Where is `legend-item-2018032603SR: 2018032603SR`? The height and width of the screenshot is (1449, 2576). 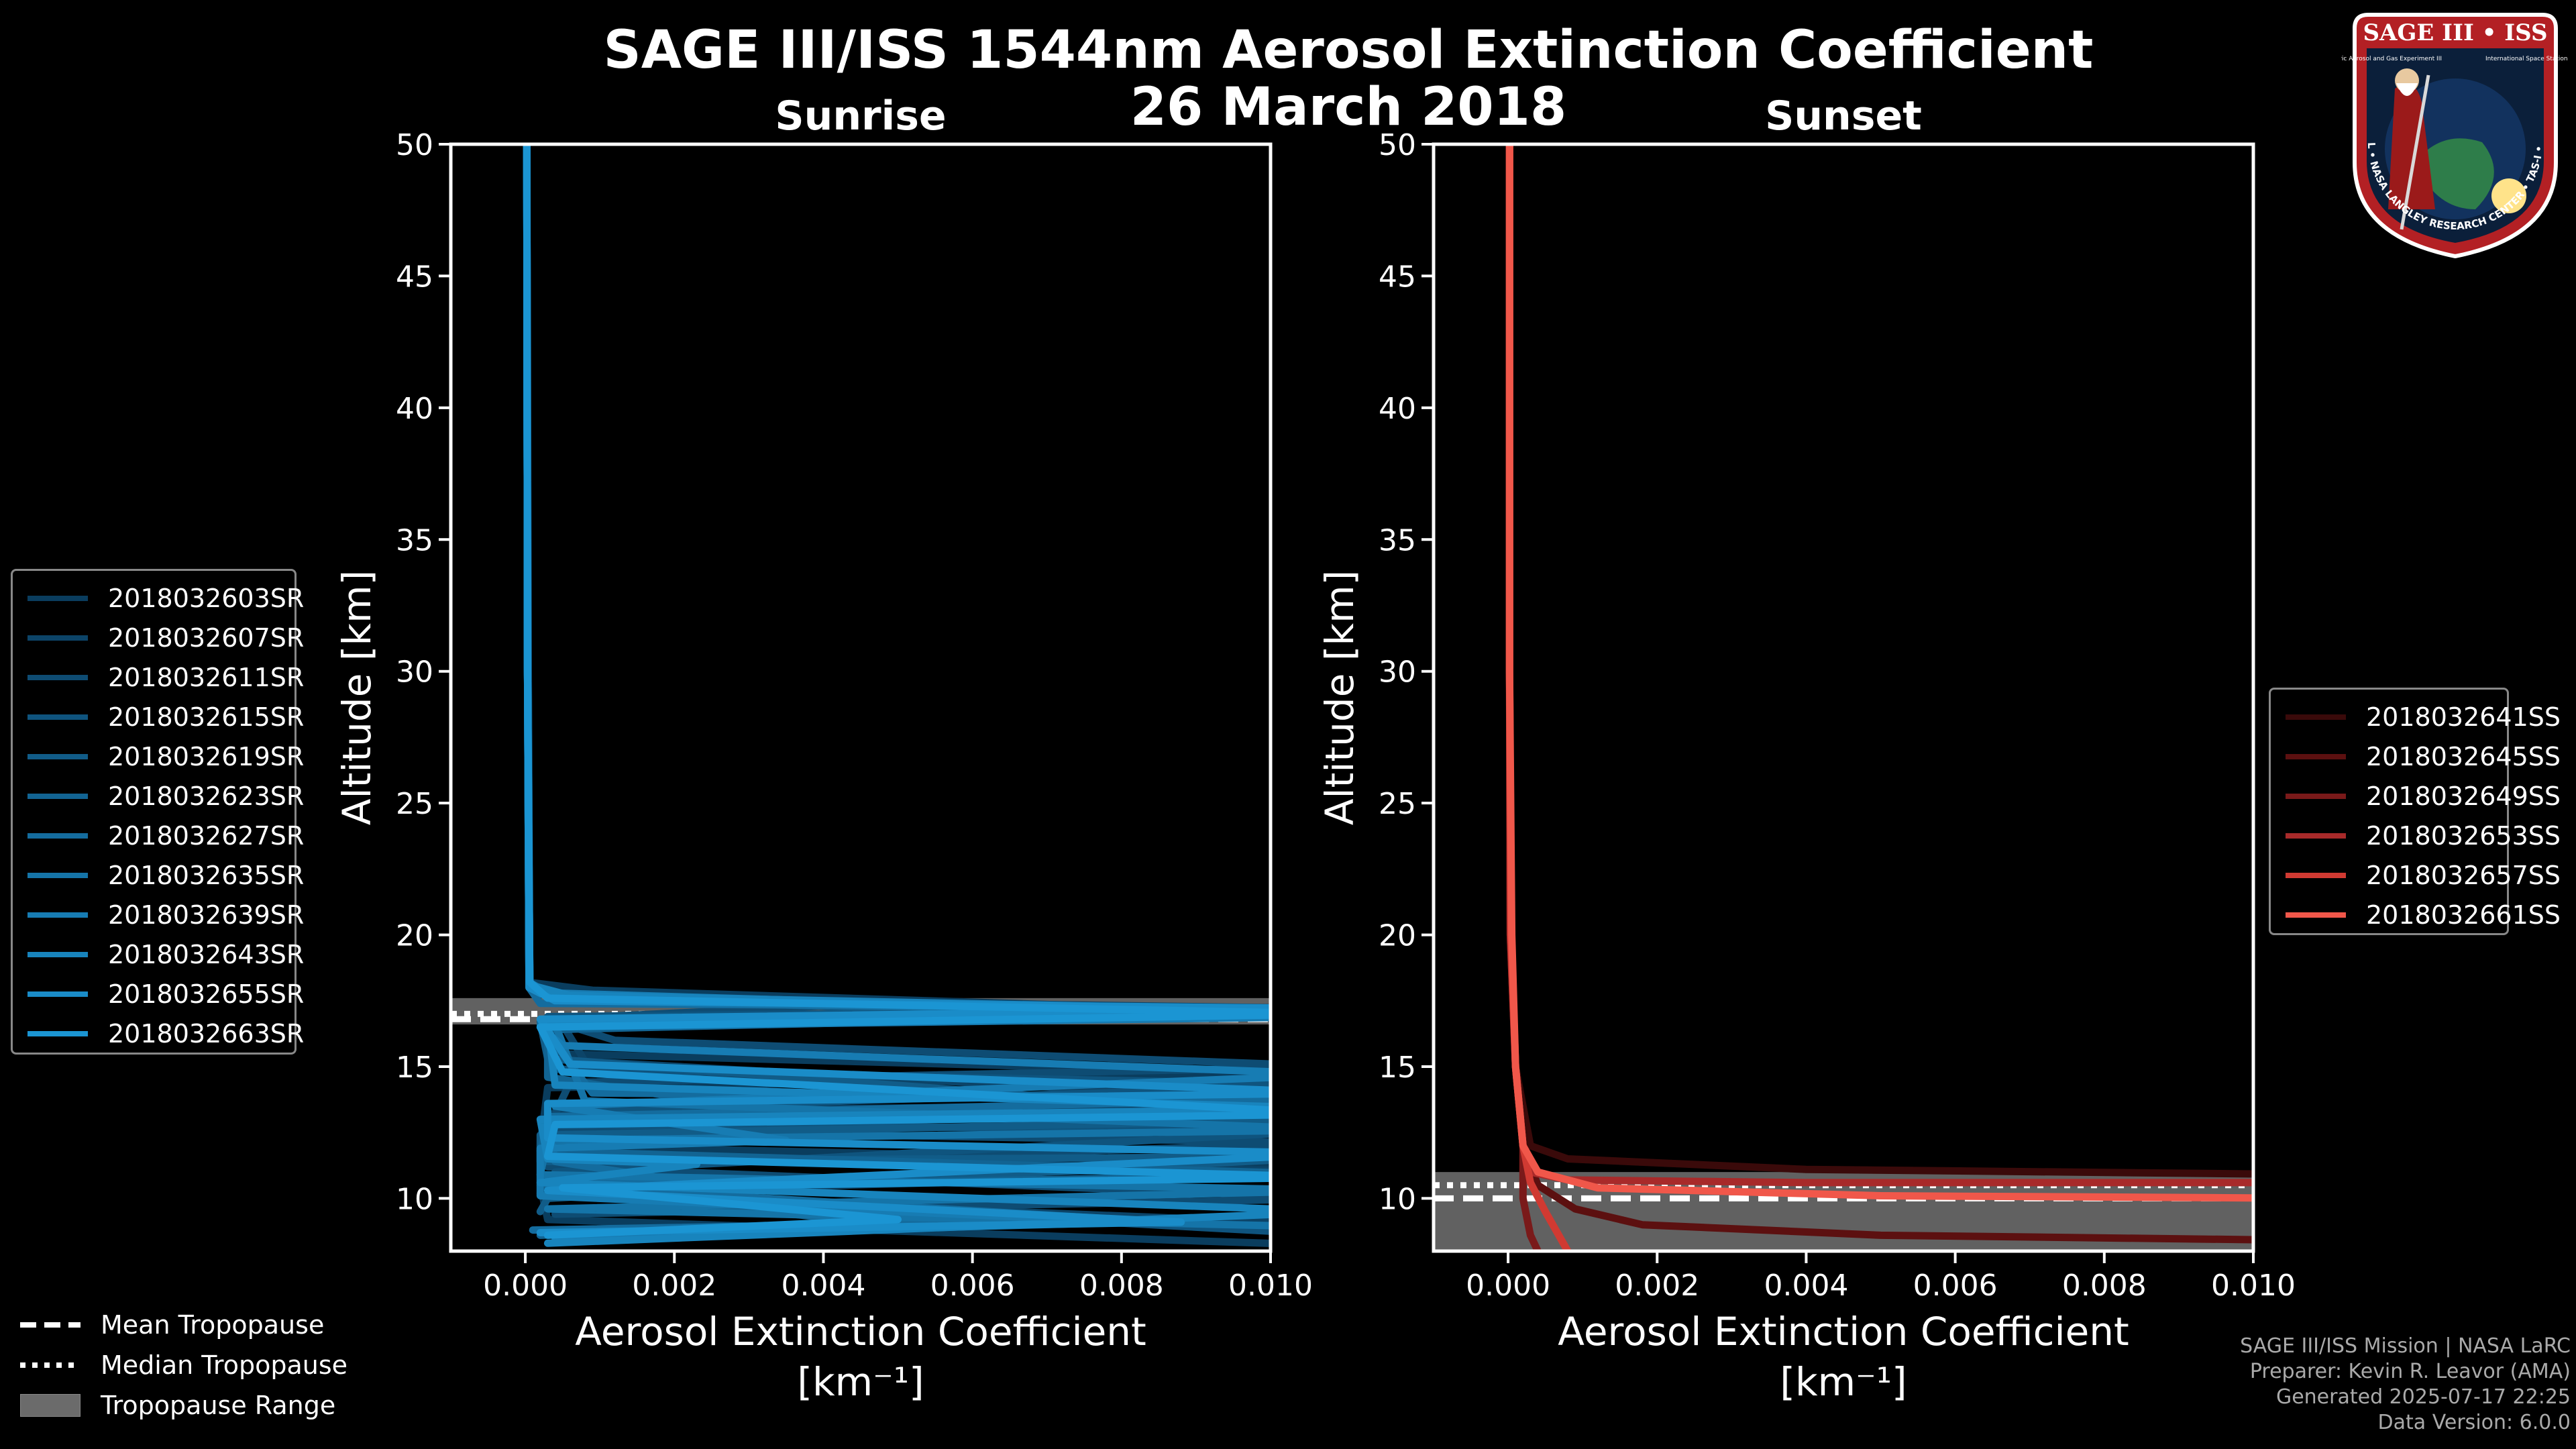
legend-item-2018032603SR: 2018032603SR is located at coordinates (158, 598).